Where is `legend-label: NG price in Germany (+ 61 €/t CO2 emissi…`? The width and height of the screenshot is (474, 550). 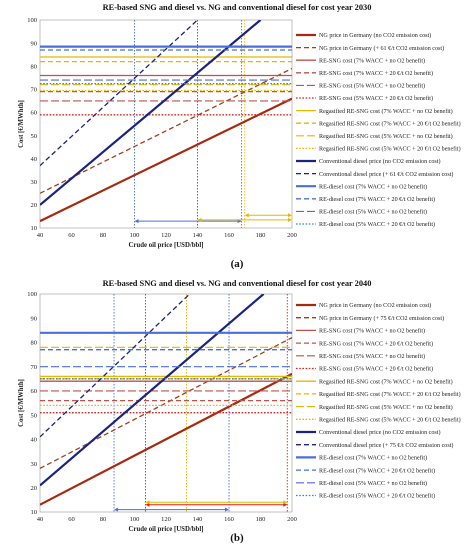
legend-label: NG price in Germany (+ 61 €/t CO2 emissi… is located at coordinates (381, 48).